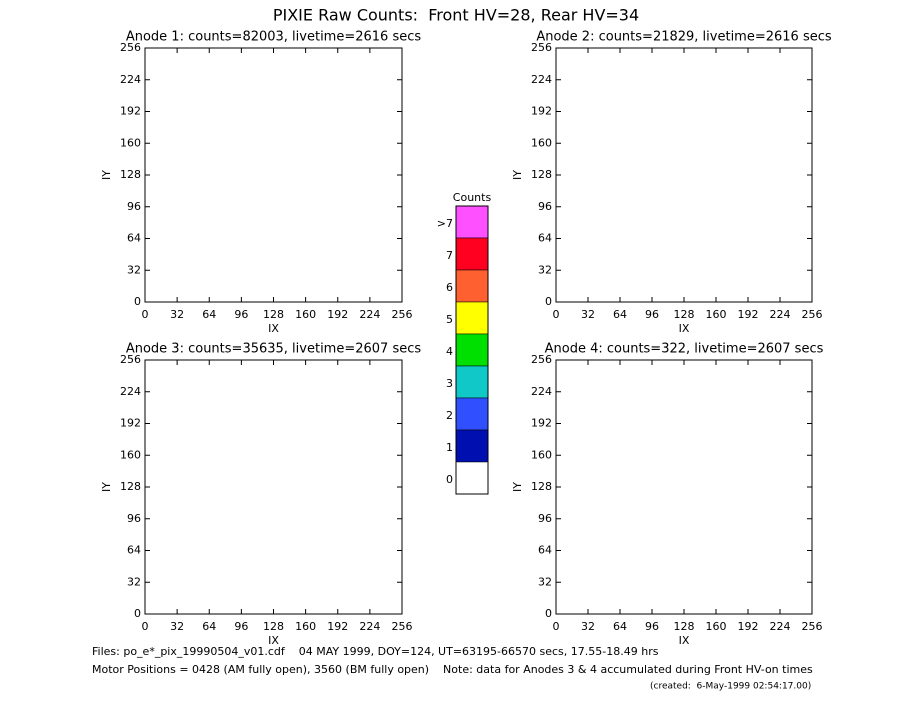 The image size is (913, 705). What do you see at coordinates (449, 415) in the screenshot?
I see `colorbar-label: 2` at bounding box center [449, 415].